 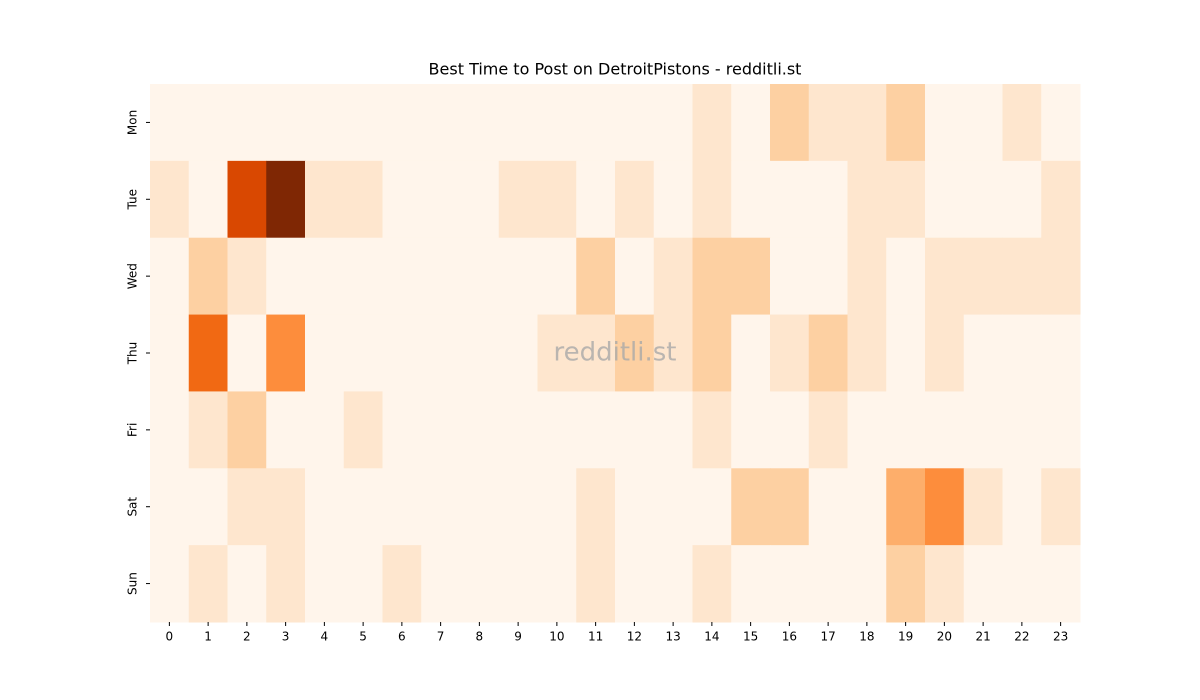 What do you see at coordinates (286, 637) in the screenshot?
I see `x-tick-label: 3` at bounding box center [286, 637].